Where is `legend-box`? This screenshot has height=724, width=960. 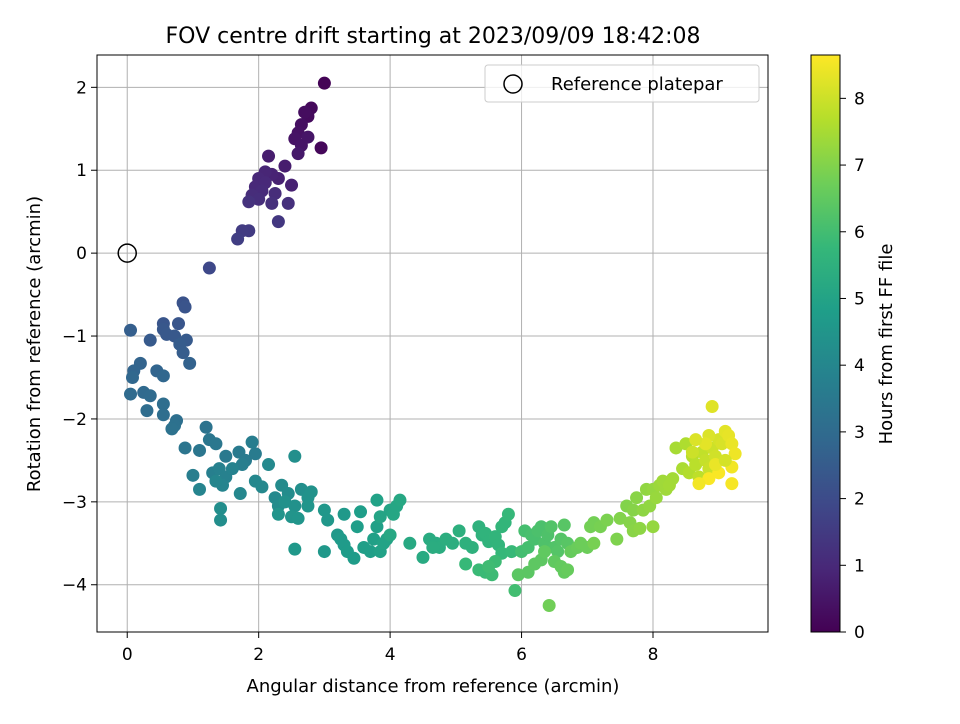 legend-box is located at coordinates (622, 83).